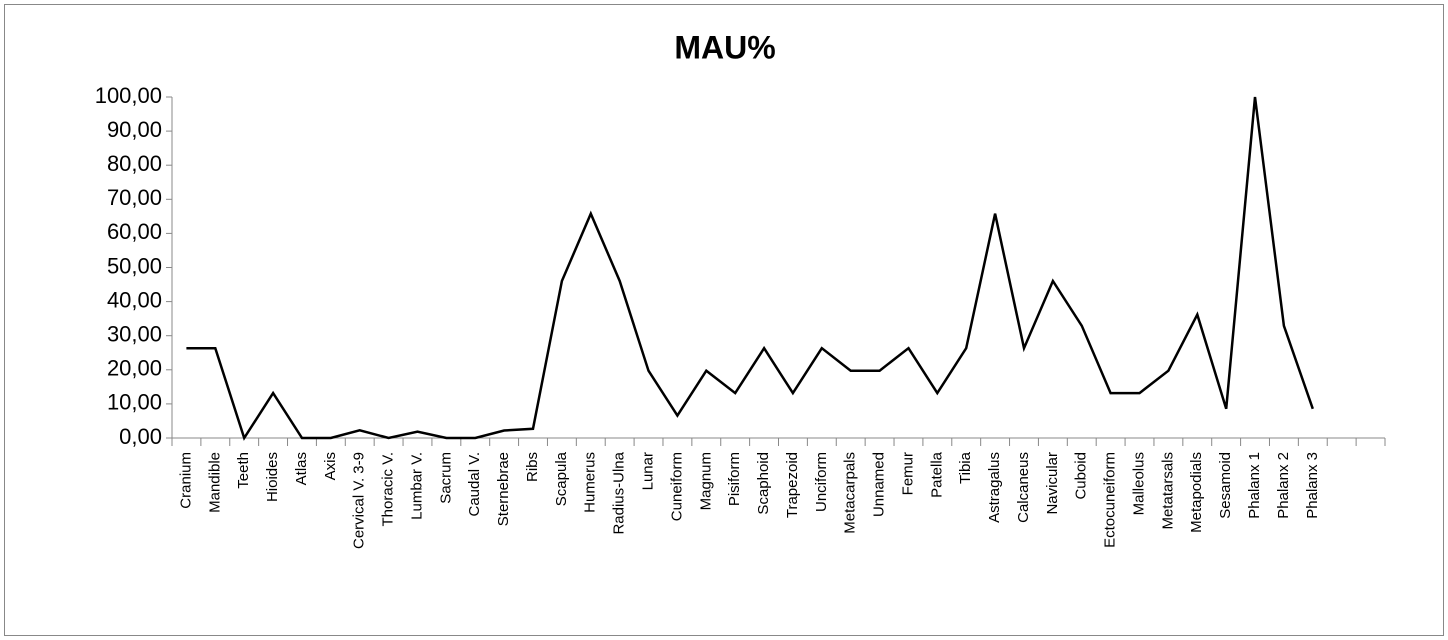  I want to click on x-tick-label: Cranium, so click(185, 480).